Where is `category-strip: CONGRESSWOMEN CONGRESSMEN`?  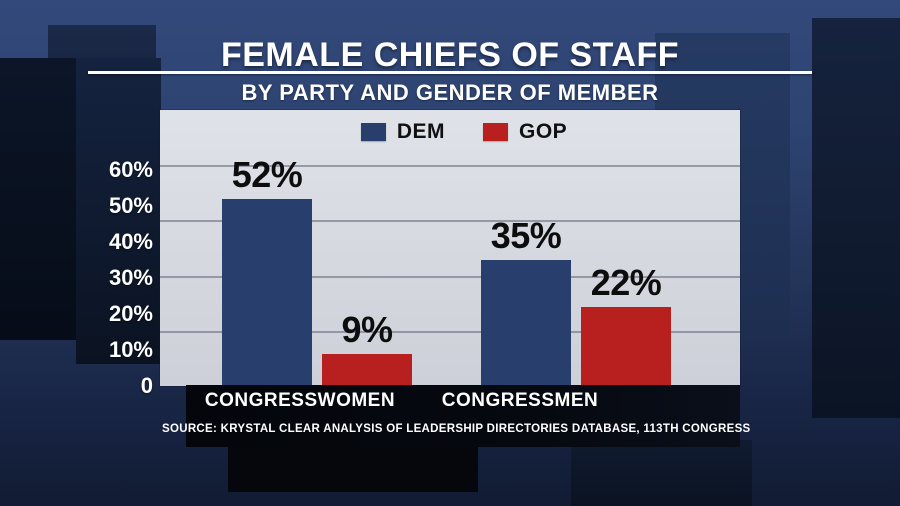
category-strip: CONGRESSWOMEN CONGRESSMEN is located at coordinates (463, 416).